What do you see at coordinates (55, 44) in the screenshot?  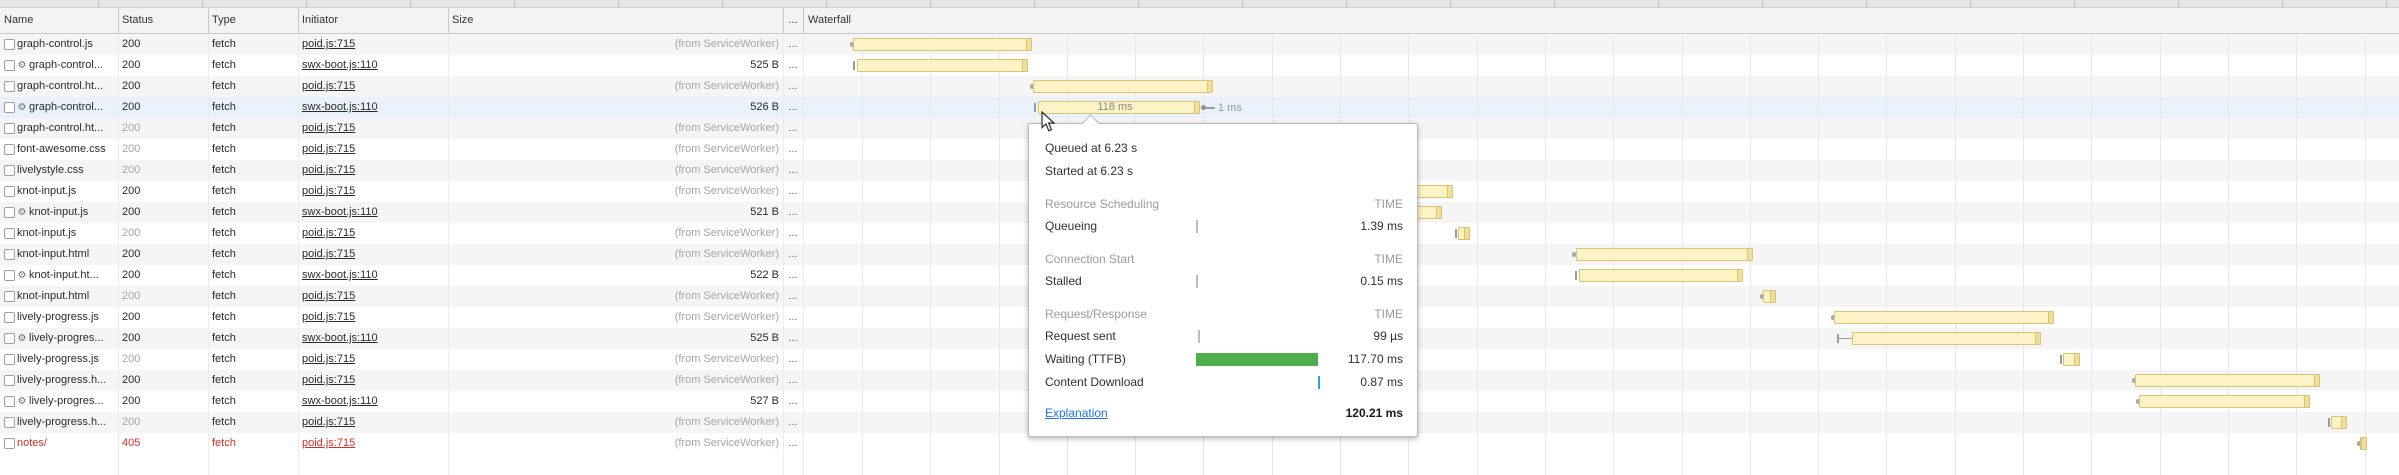 I see `request-name: graph-control.js` at bounding box center [55, 44].